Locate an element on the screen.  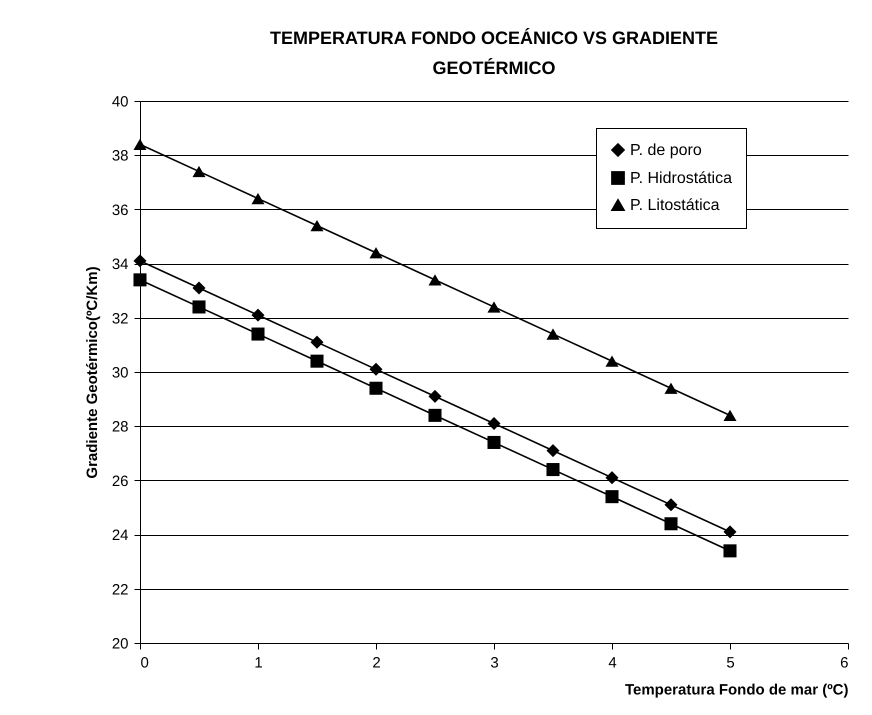
y-tick-label: 28 is located at coordinates (120, 427).